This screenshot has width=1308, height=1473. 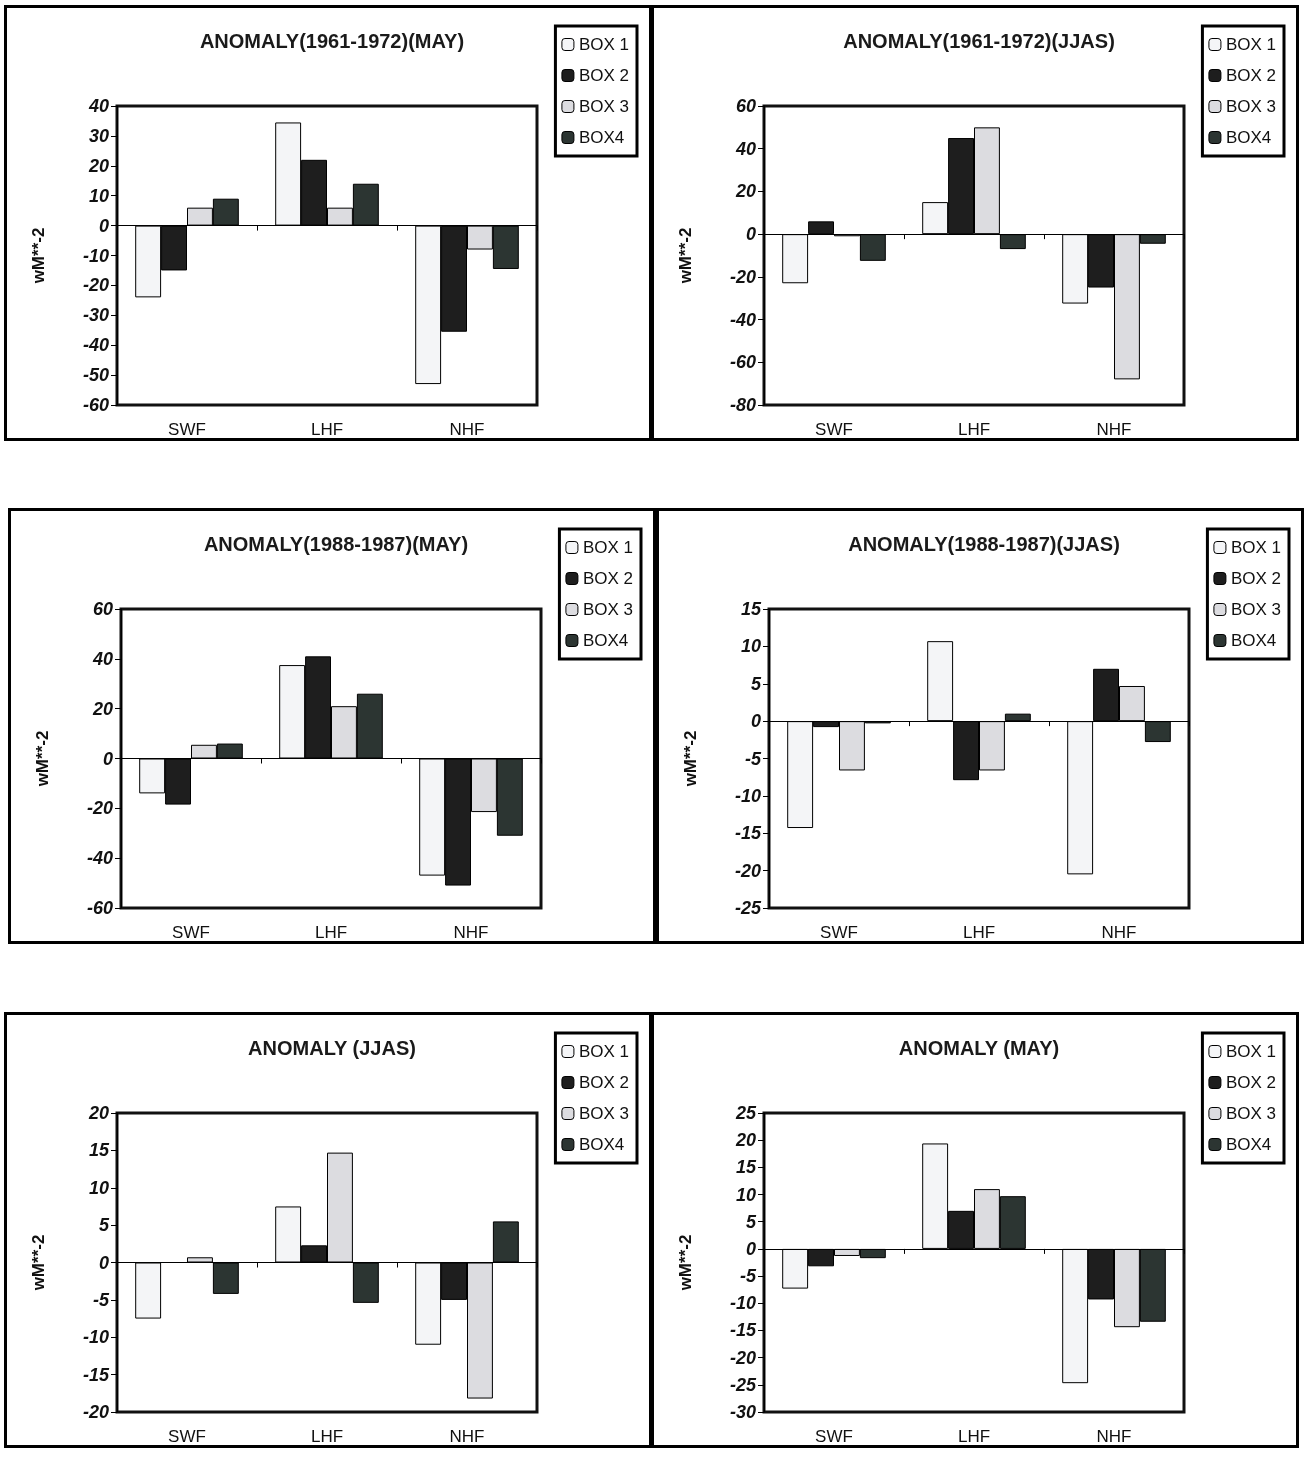 What do you see at coordinates (95, 375) in the screenshot?
I see `y-tick-label: -50` at bounding box center [95, 375].